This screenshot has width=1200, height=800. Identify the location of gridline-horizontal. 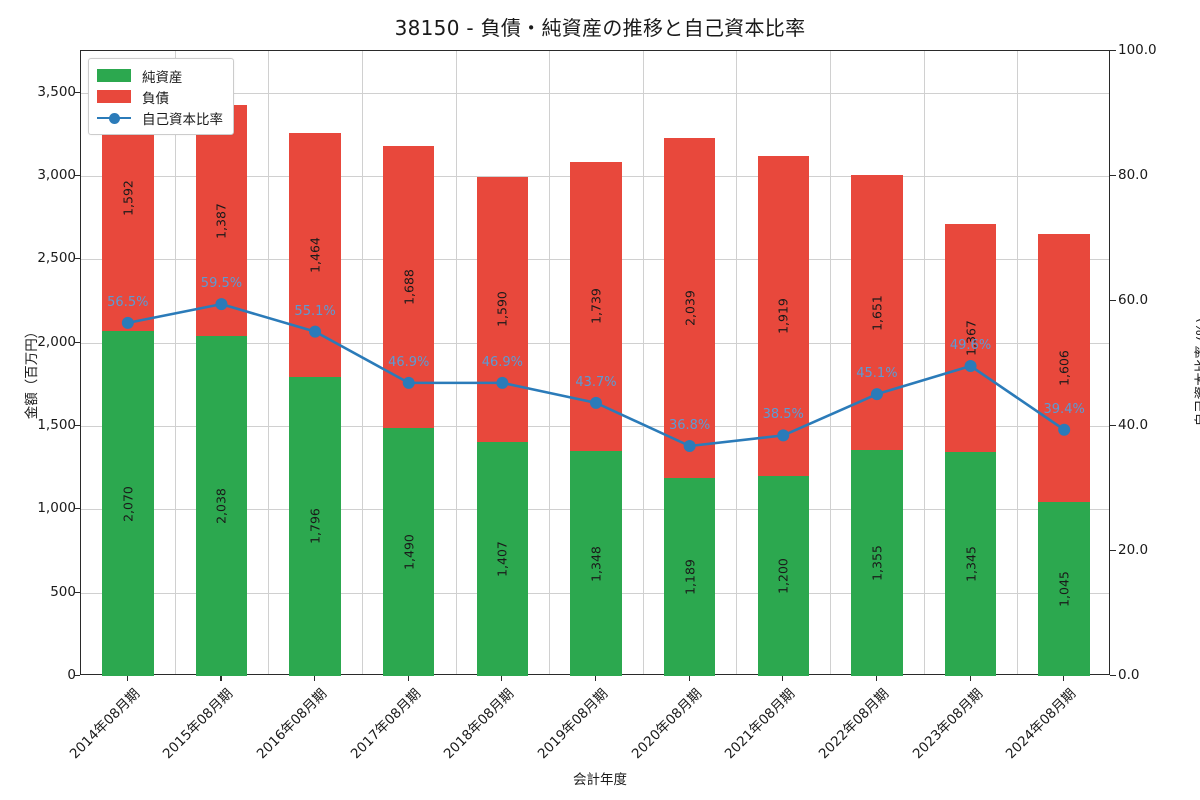
(595, 93).